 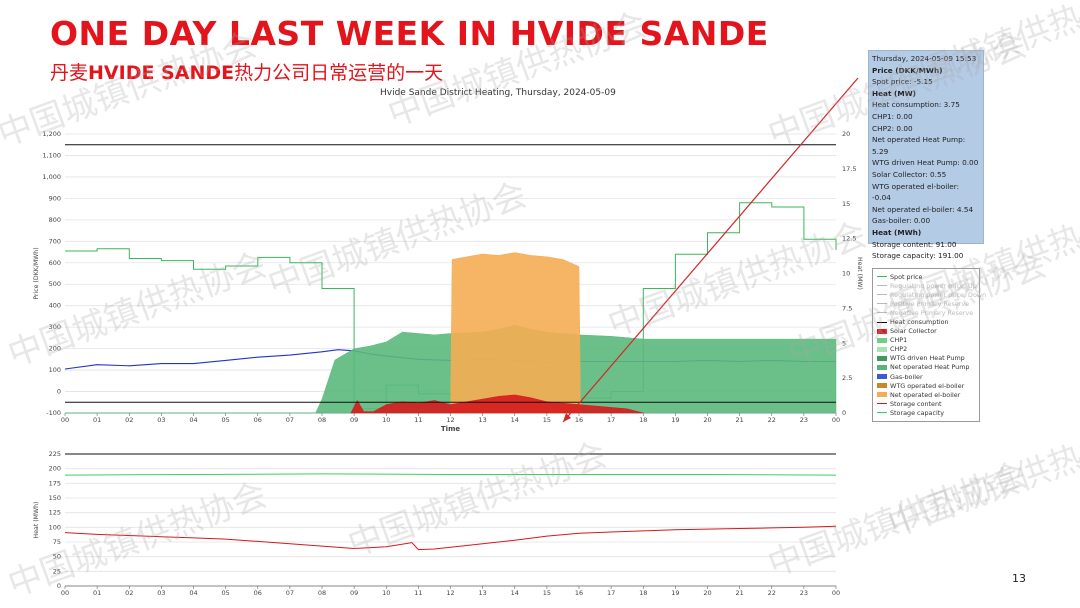 What do you see at coordinates (322, 593) in the screenshot?
I see `x-tick-label: 08` at bounding box center [322, 593].